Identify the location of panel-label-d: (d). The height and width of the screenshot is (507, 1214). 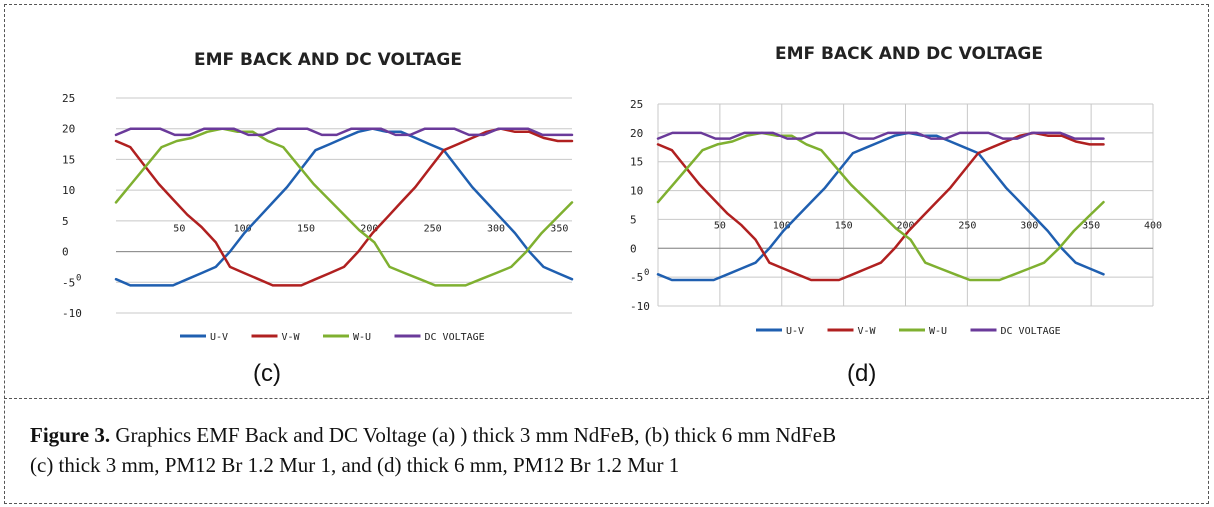
(862, 373).